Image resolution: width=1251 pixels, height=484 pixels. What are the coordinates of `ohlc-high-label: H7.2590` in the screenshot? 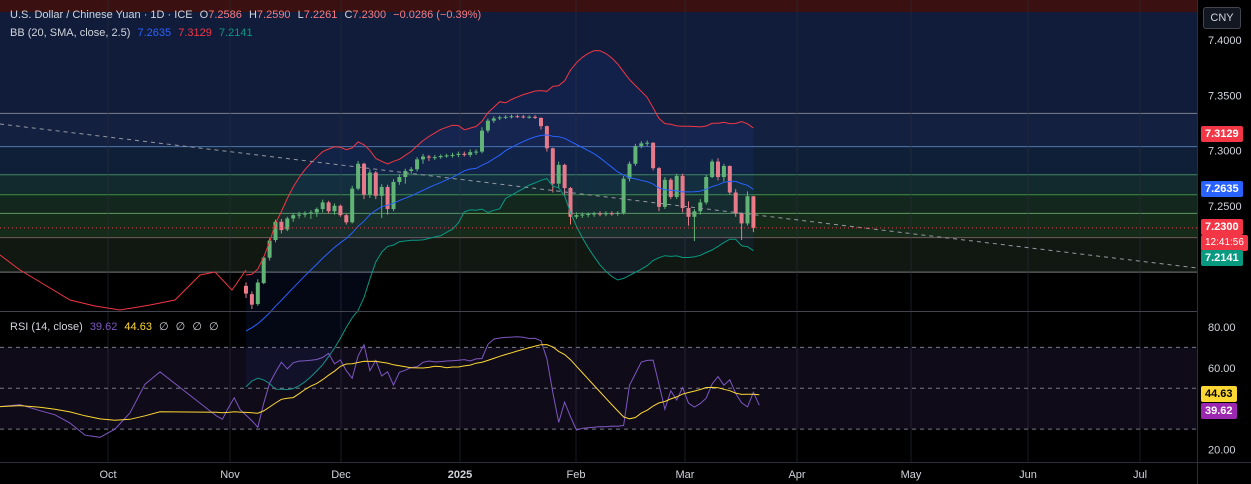 It's located at (269, 15).